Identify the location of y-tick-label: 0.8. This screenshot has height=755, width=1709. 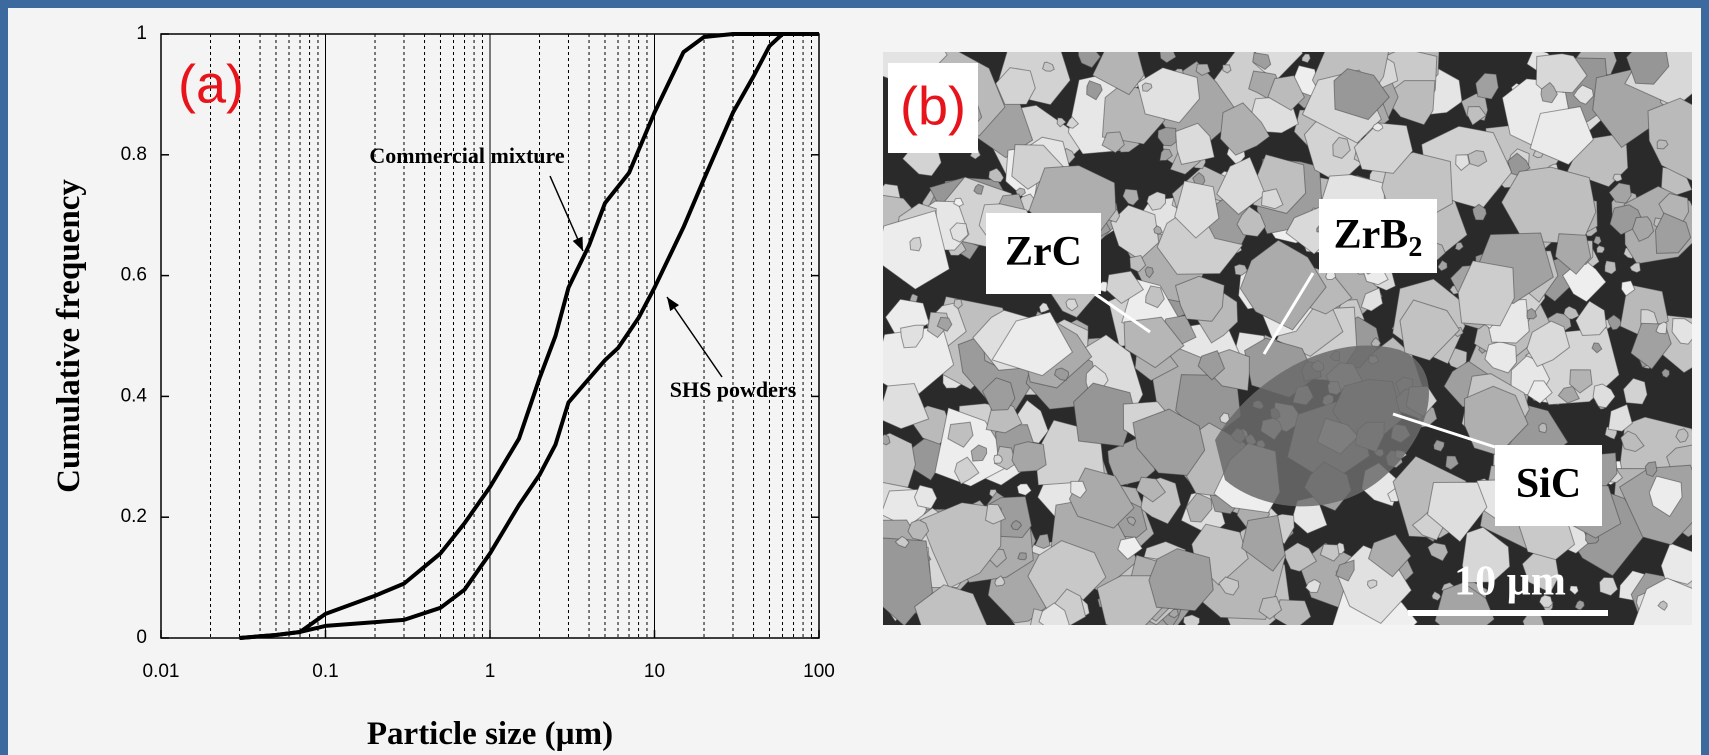
(134, 154).